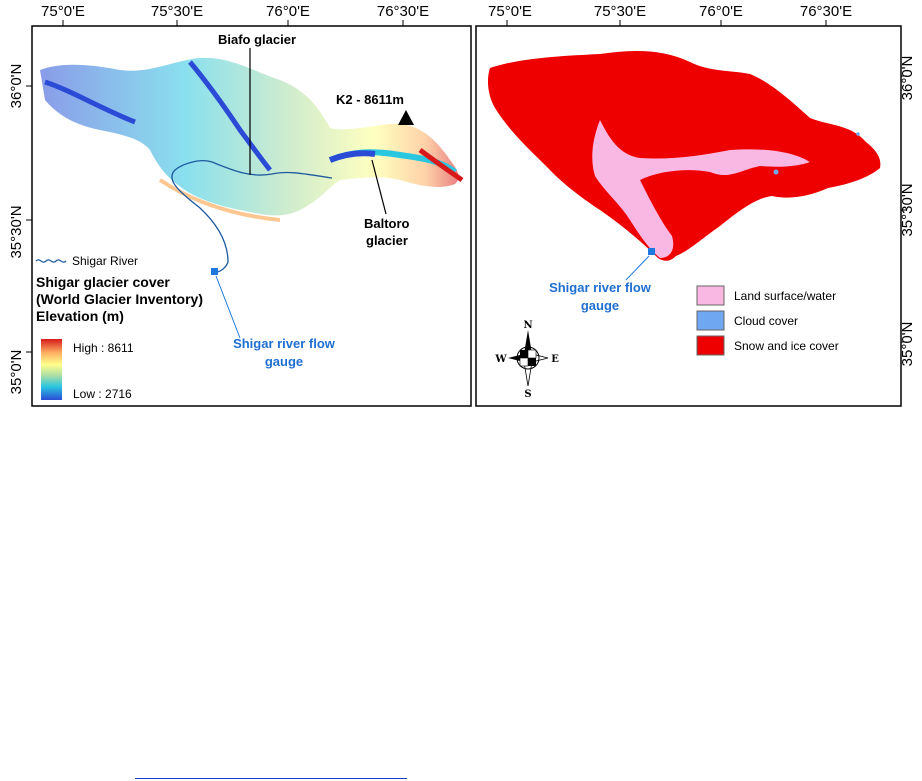 Image resolution: width=922 pixels, height=781 pixels. What do you see at coordinates (284, 343) in the screenshot?
I see `left-gauge-label-1: Shigar river flow` at bounding box center [284, 343].